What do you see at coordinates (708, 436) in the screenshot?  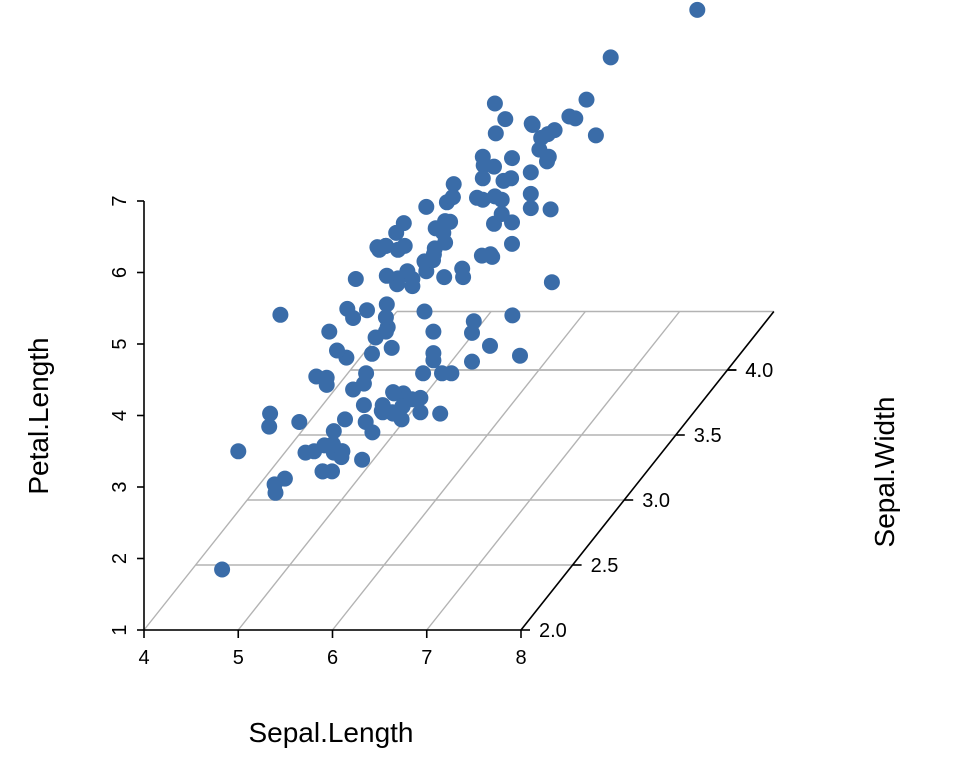 I see `y-tick-label: 3.5` at bounding box center [708, 436].